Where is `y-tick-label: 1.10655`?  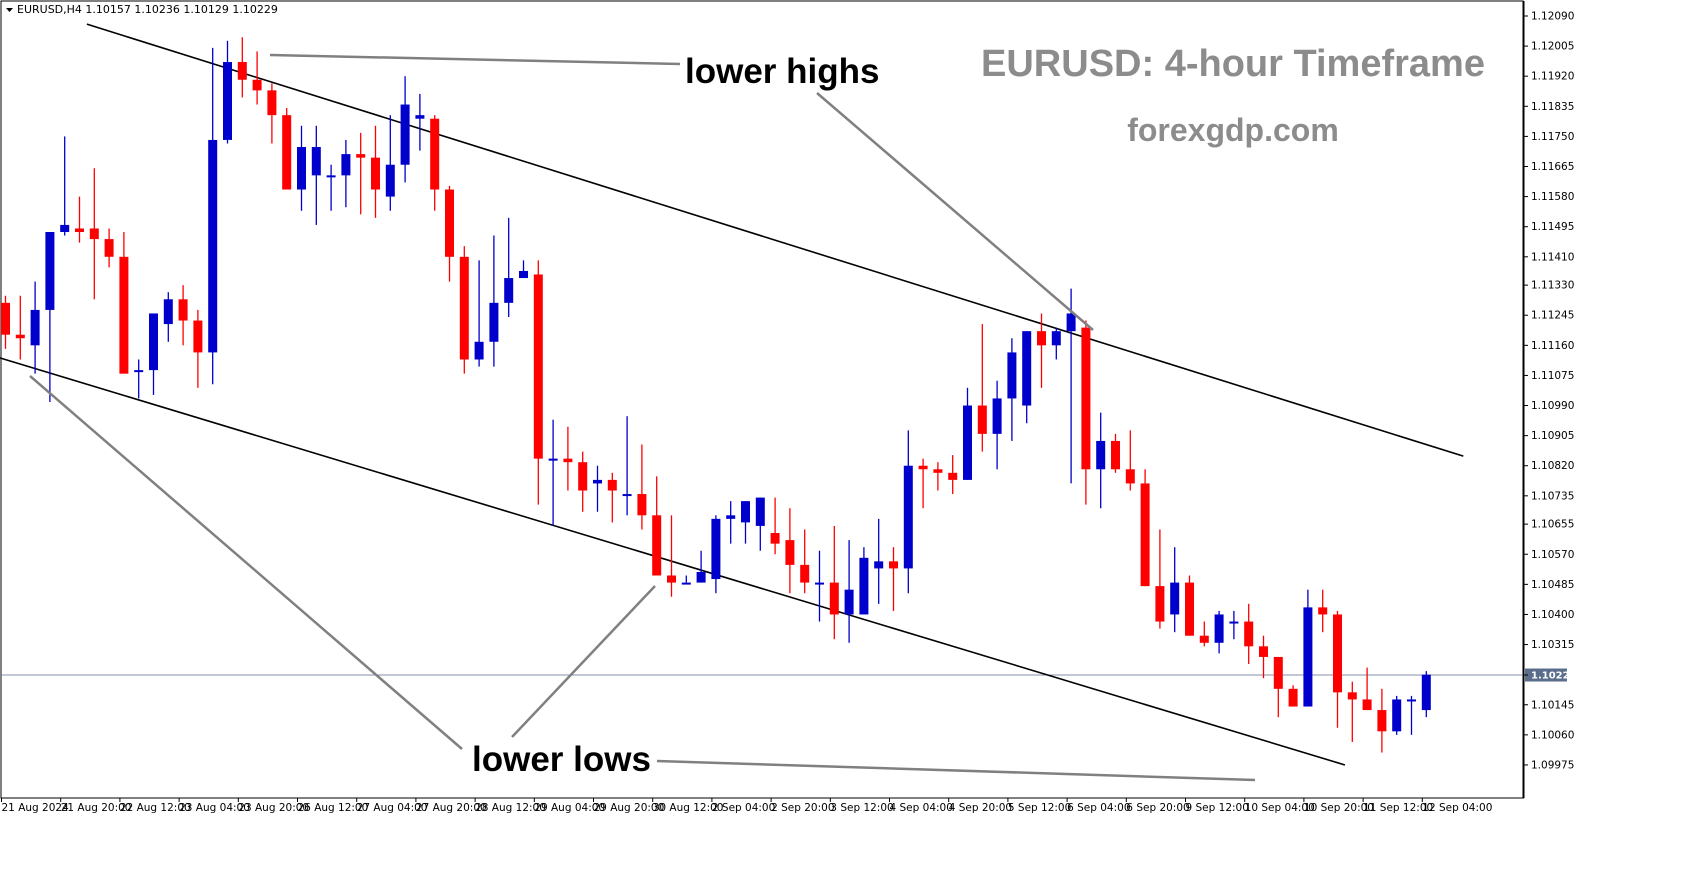 y-tick-label: 1.10655 is located at coordinates (1552, 525).